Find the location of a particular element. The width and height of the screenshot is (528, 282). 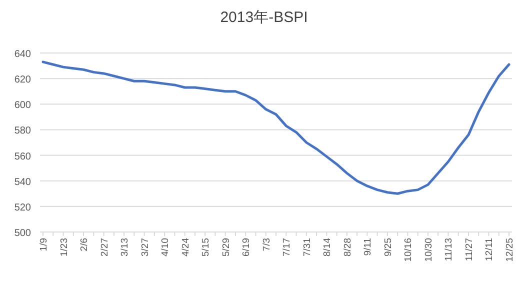

x-tick-label: 7/31 is located at coordinates (307, 247).